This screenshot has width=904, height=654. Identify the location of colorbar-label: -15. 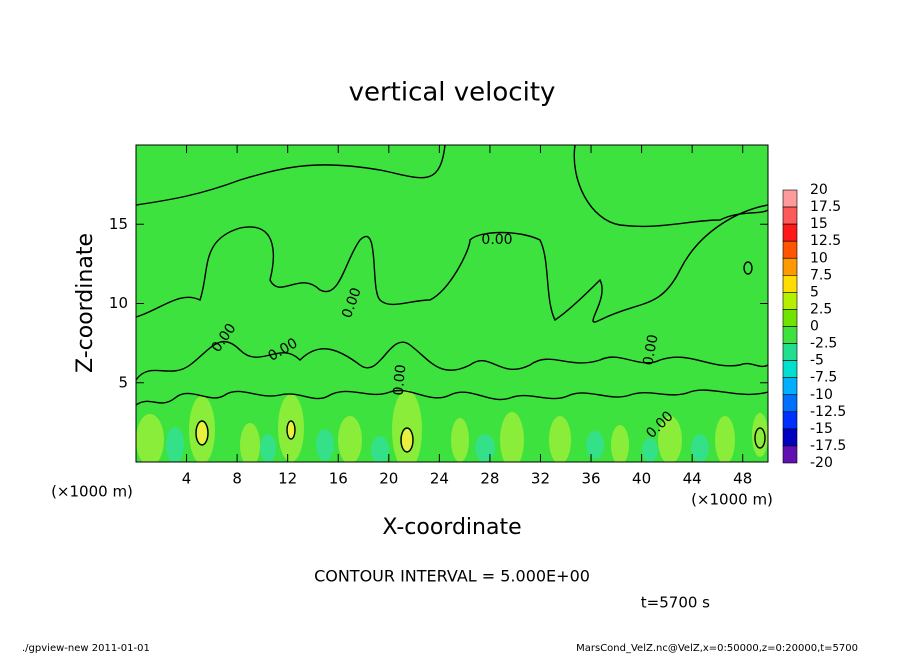
(821, 429).